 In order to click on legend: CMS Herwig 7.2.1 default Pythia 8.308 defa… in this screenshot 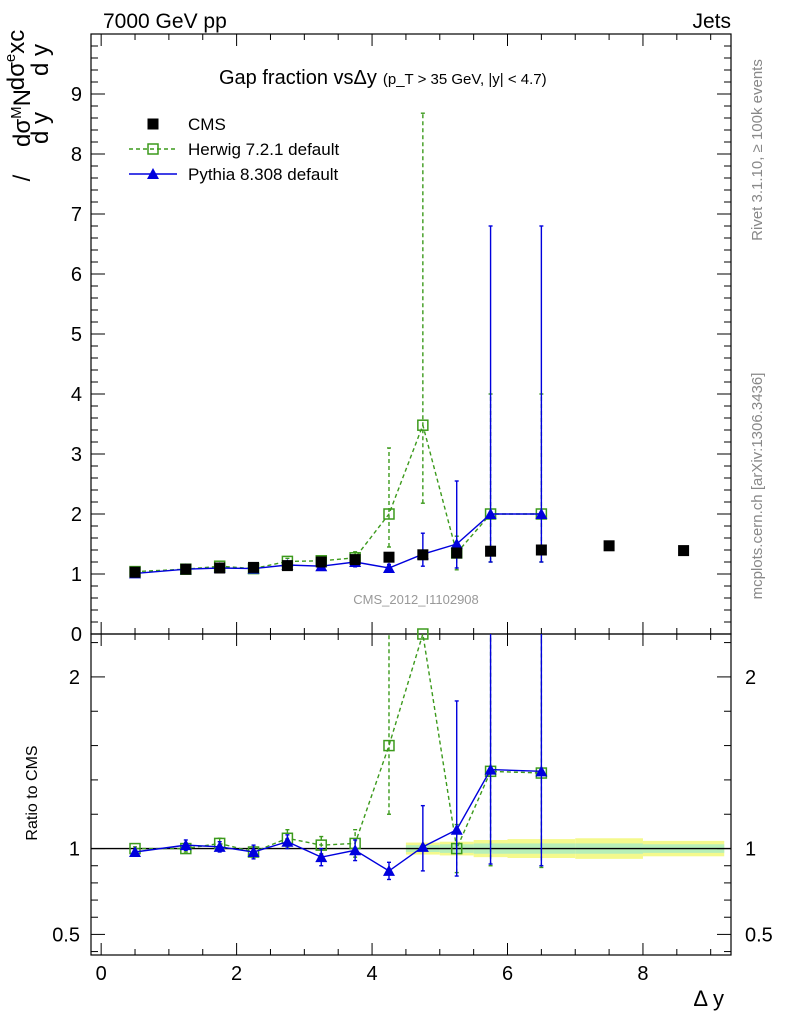, I will do `click(234, 149)`.